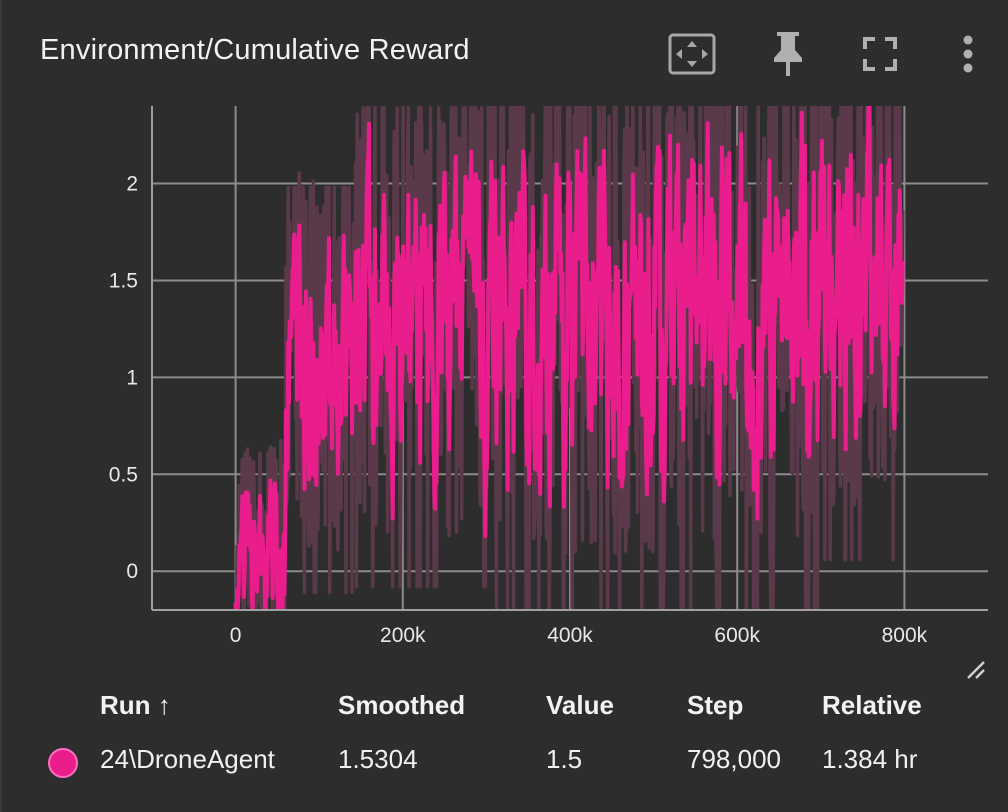 This screenshot has width=1008, height=812. I want to click on y-tick-label: 0.5, so click(123, 474).